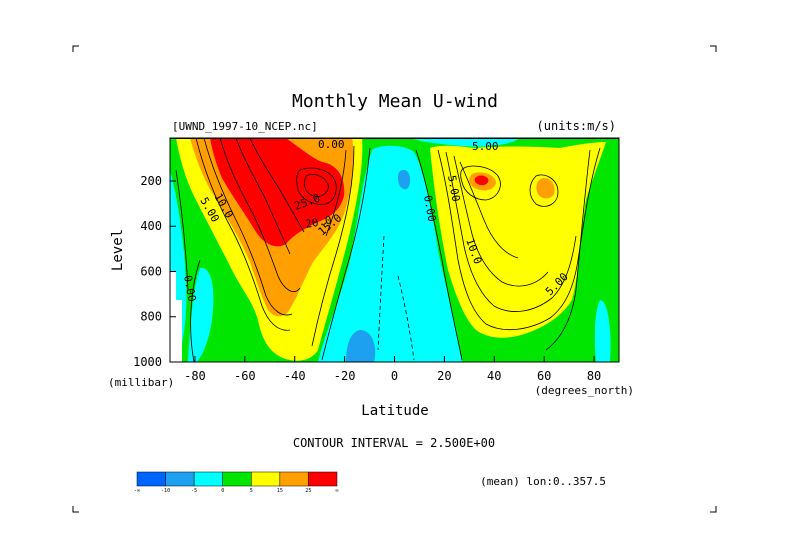 The image size is (789, 558). I want to click on field-cyan-northpolar, so click(602, 331).